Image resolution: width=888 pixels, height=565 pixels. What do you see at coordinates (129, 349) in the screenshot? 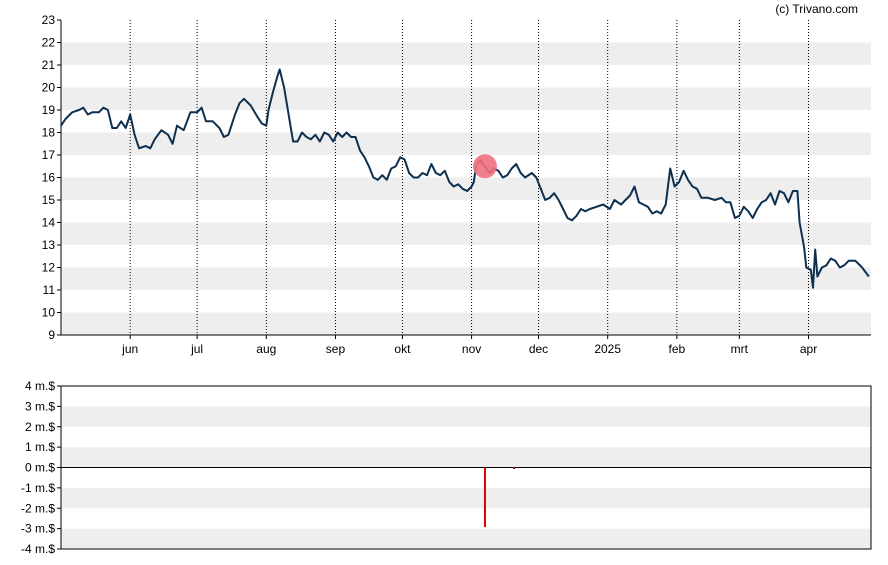
I see `price-x-tick-label: jun` at bounding box center [129, 349].